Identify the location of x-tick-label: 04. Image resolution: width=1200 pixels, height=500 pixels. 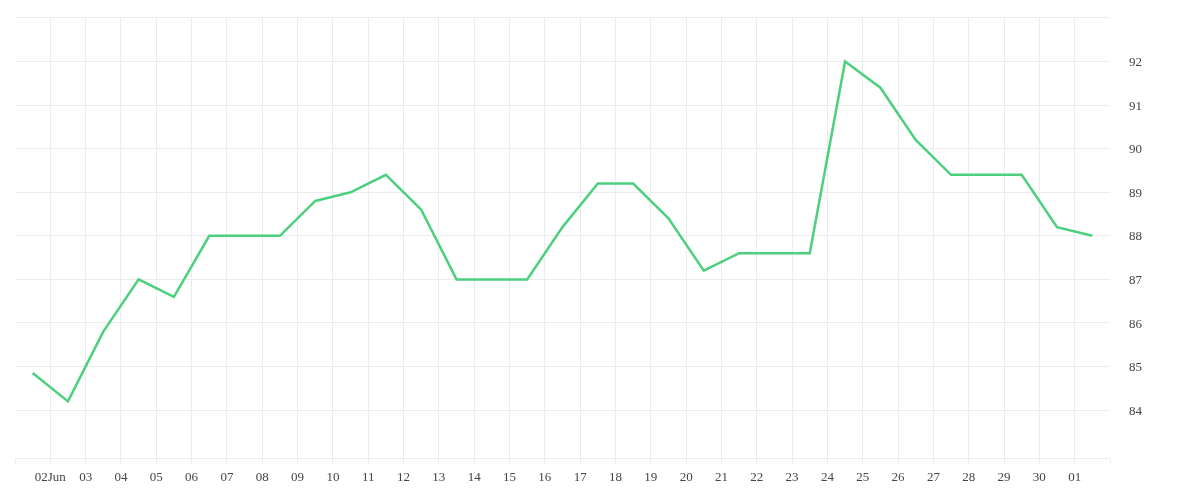
(121, 476).